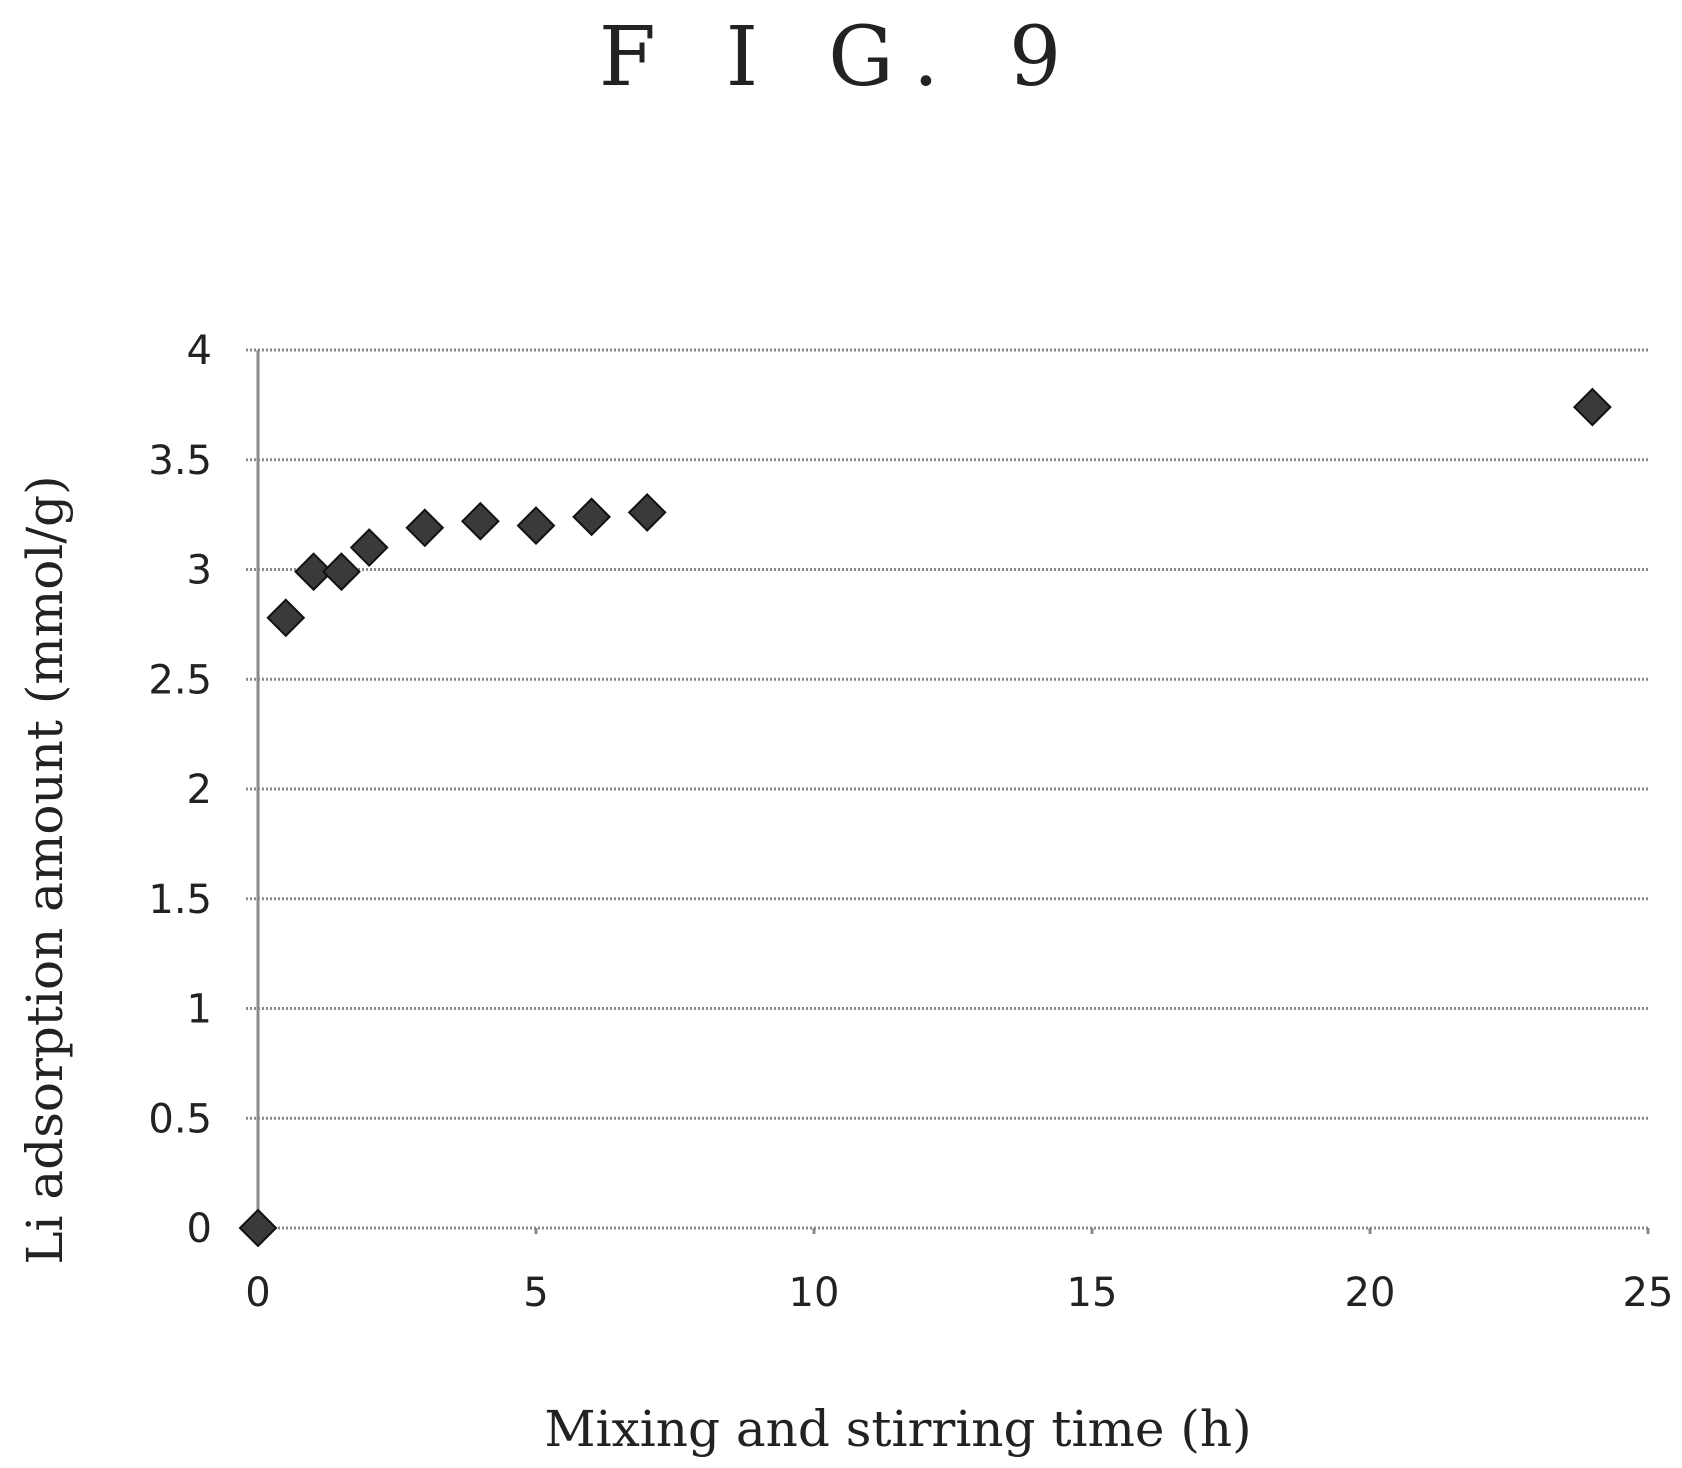 The height and width of the screenshot is (1468, 1682). What do you see at coordinates (959, 1293) in the screenshot?
I see `x-tick-labels: 0 5 10 15 20 25` at bounding box center [959, 1293].